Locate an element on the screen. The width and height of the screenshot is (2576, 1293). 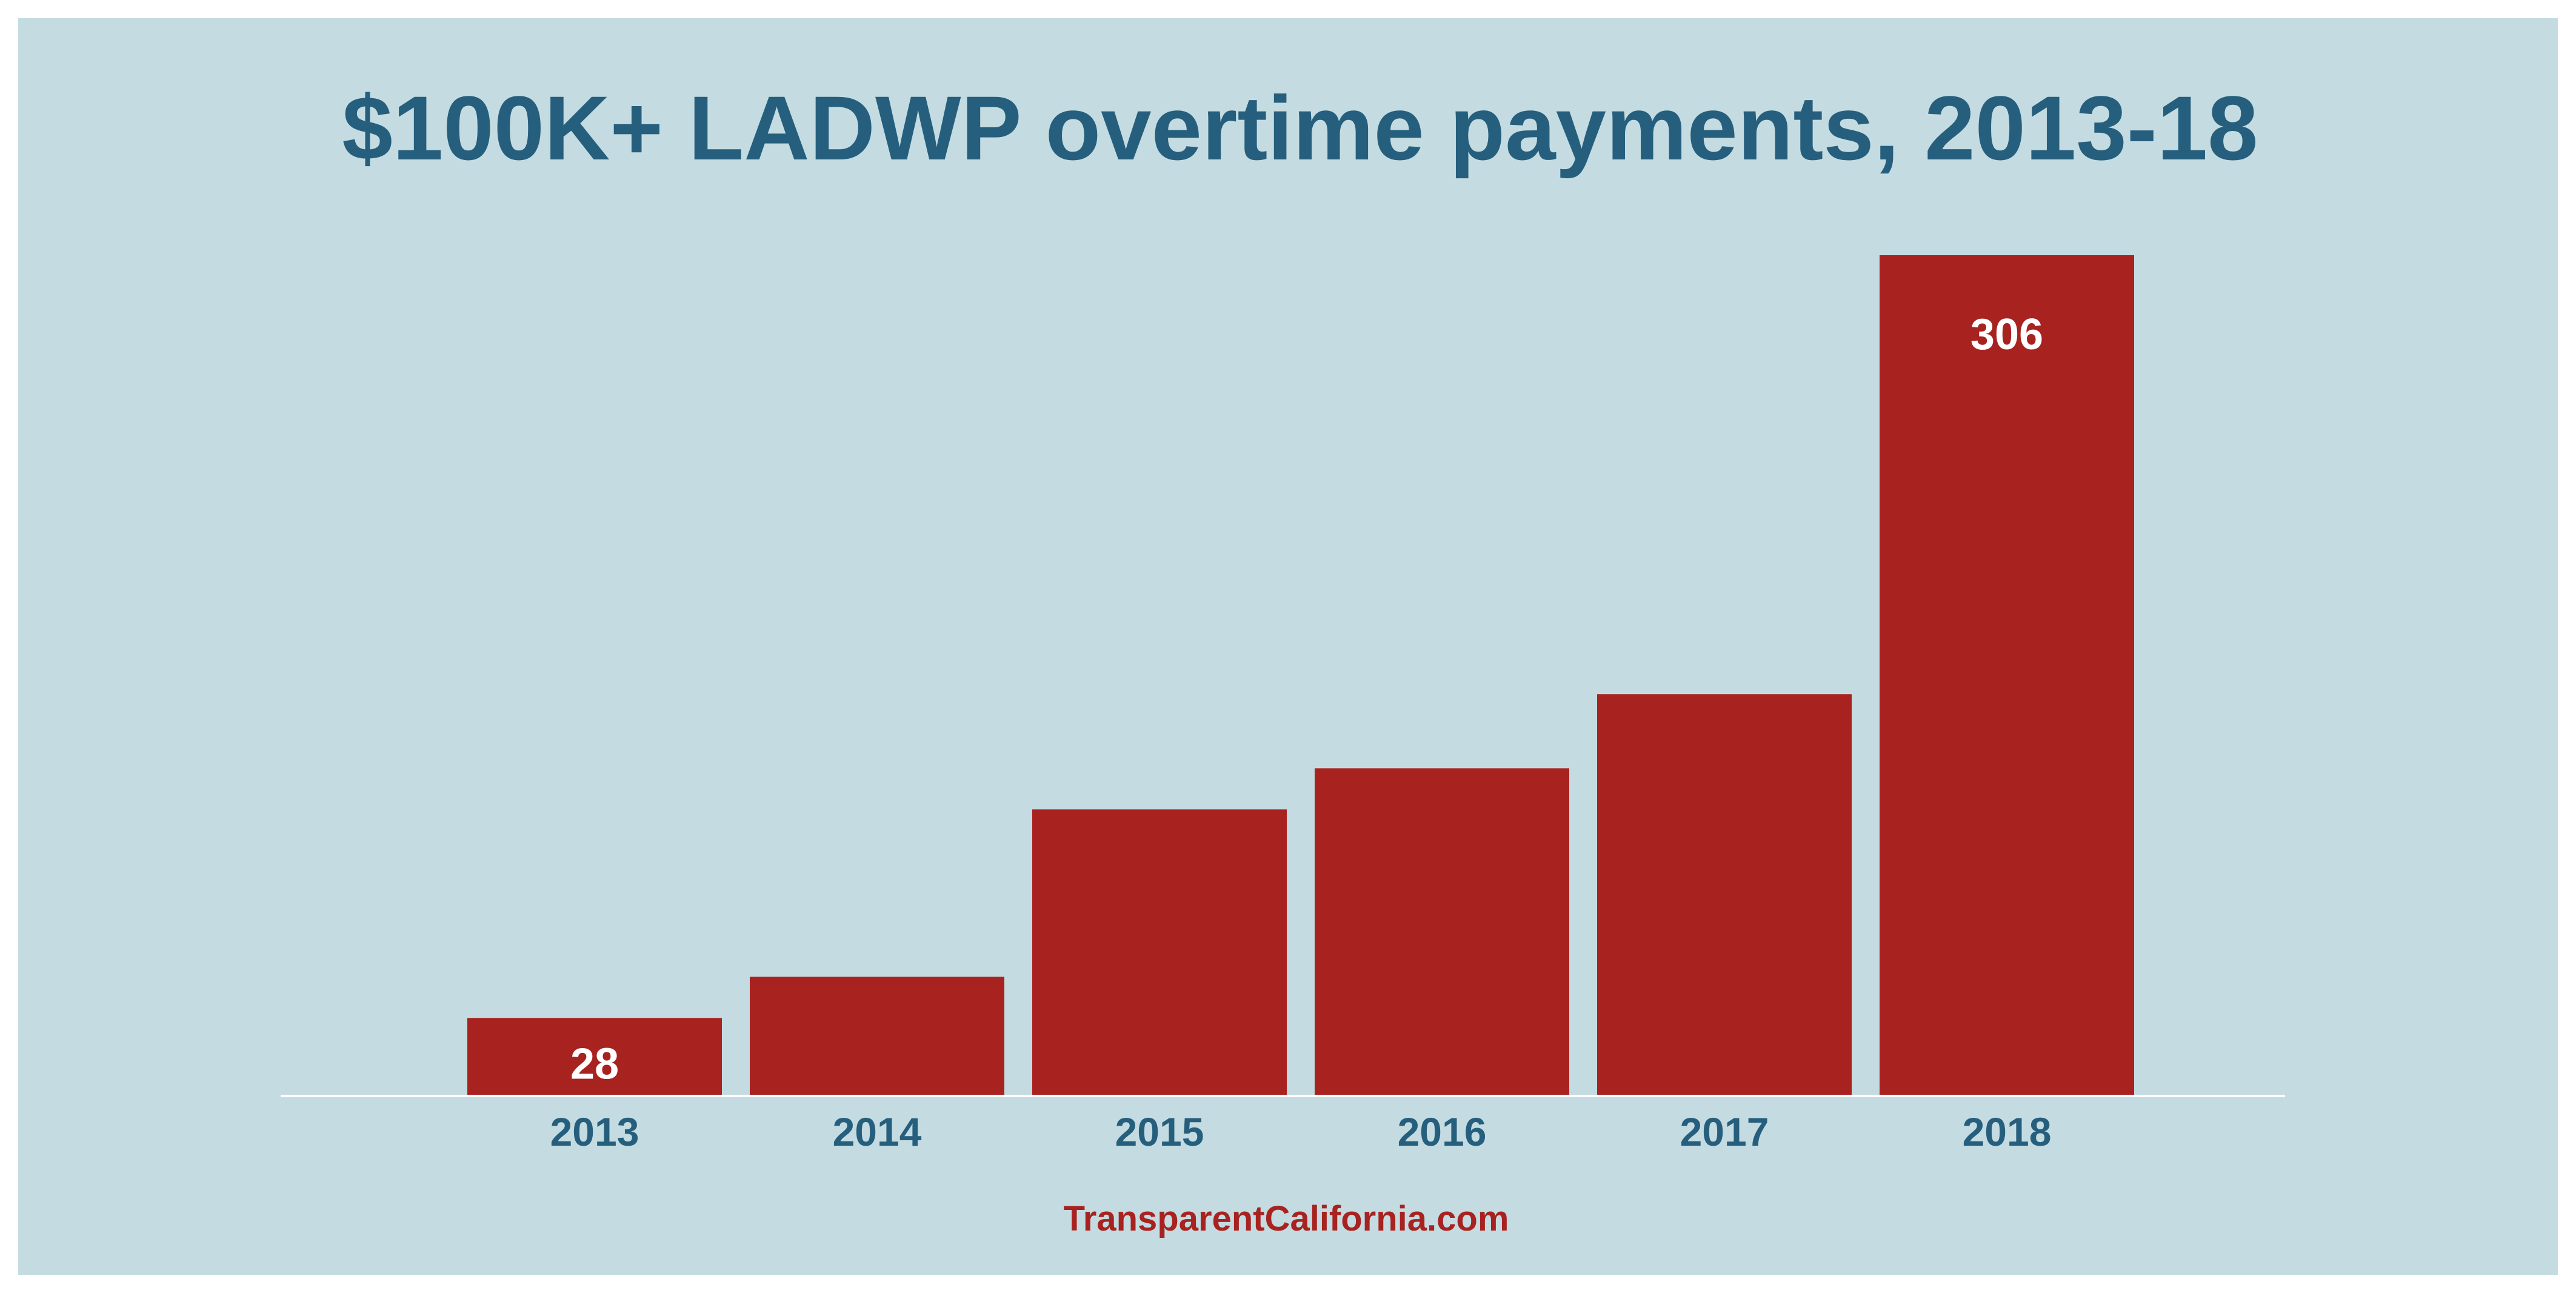
x-tick-label: 2014 is located at coordinates (877, 1131).